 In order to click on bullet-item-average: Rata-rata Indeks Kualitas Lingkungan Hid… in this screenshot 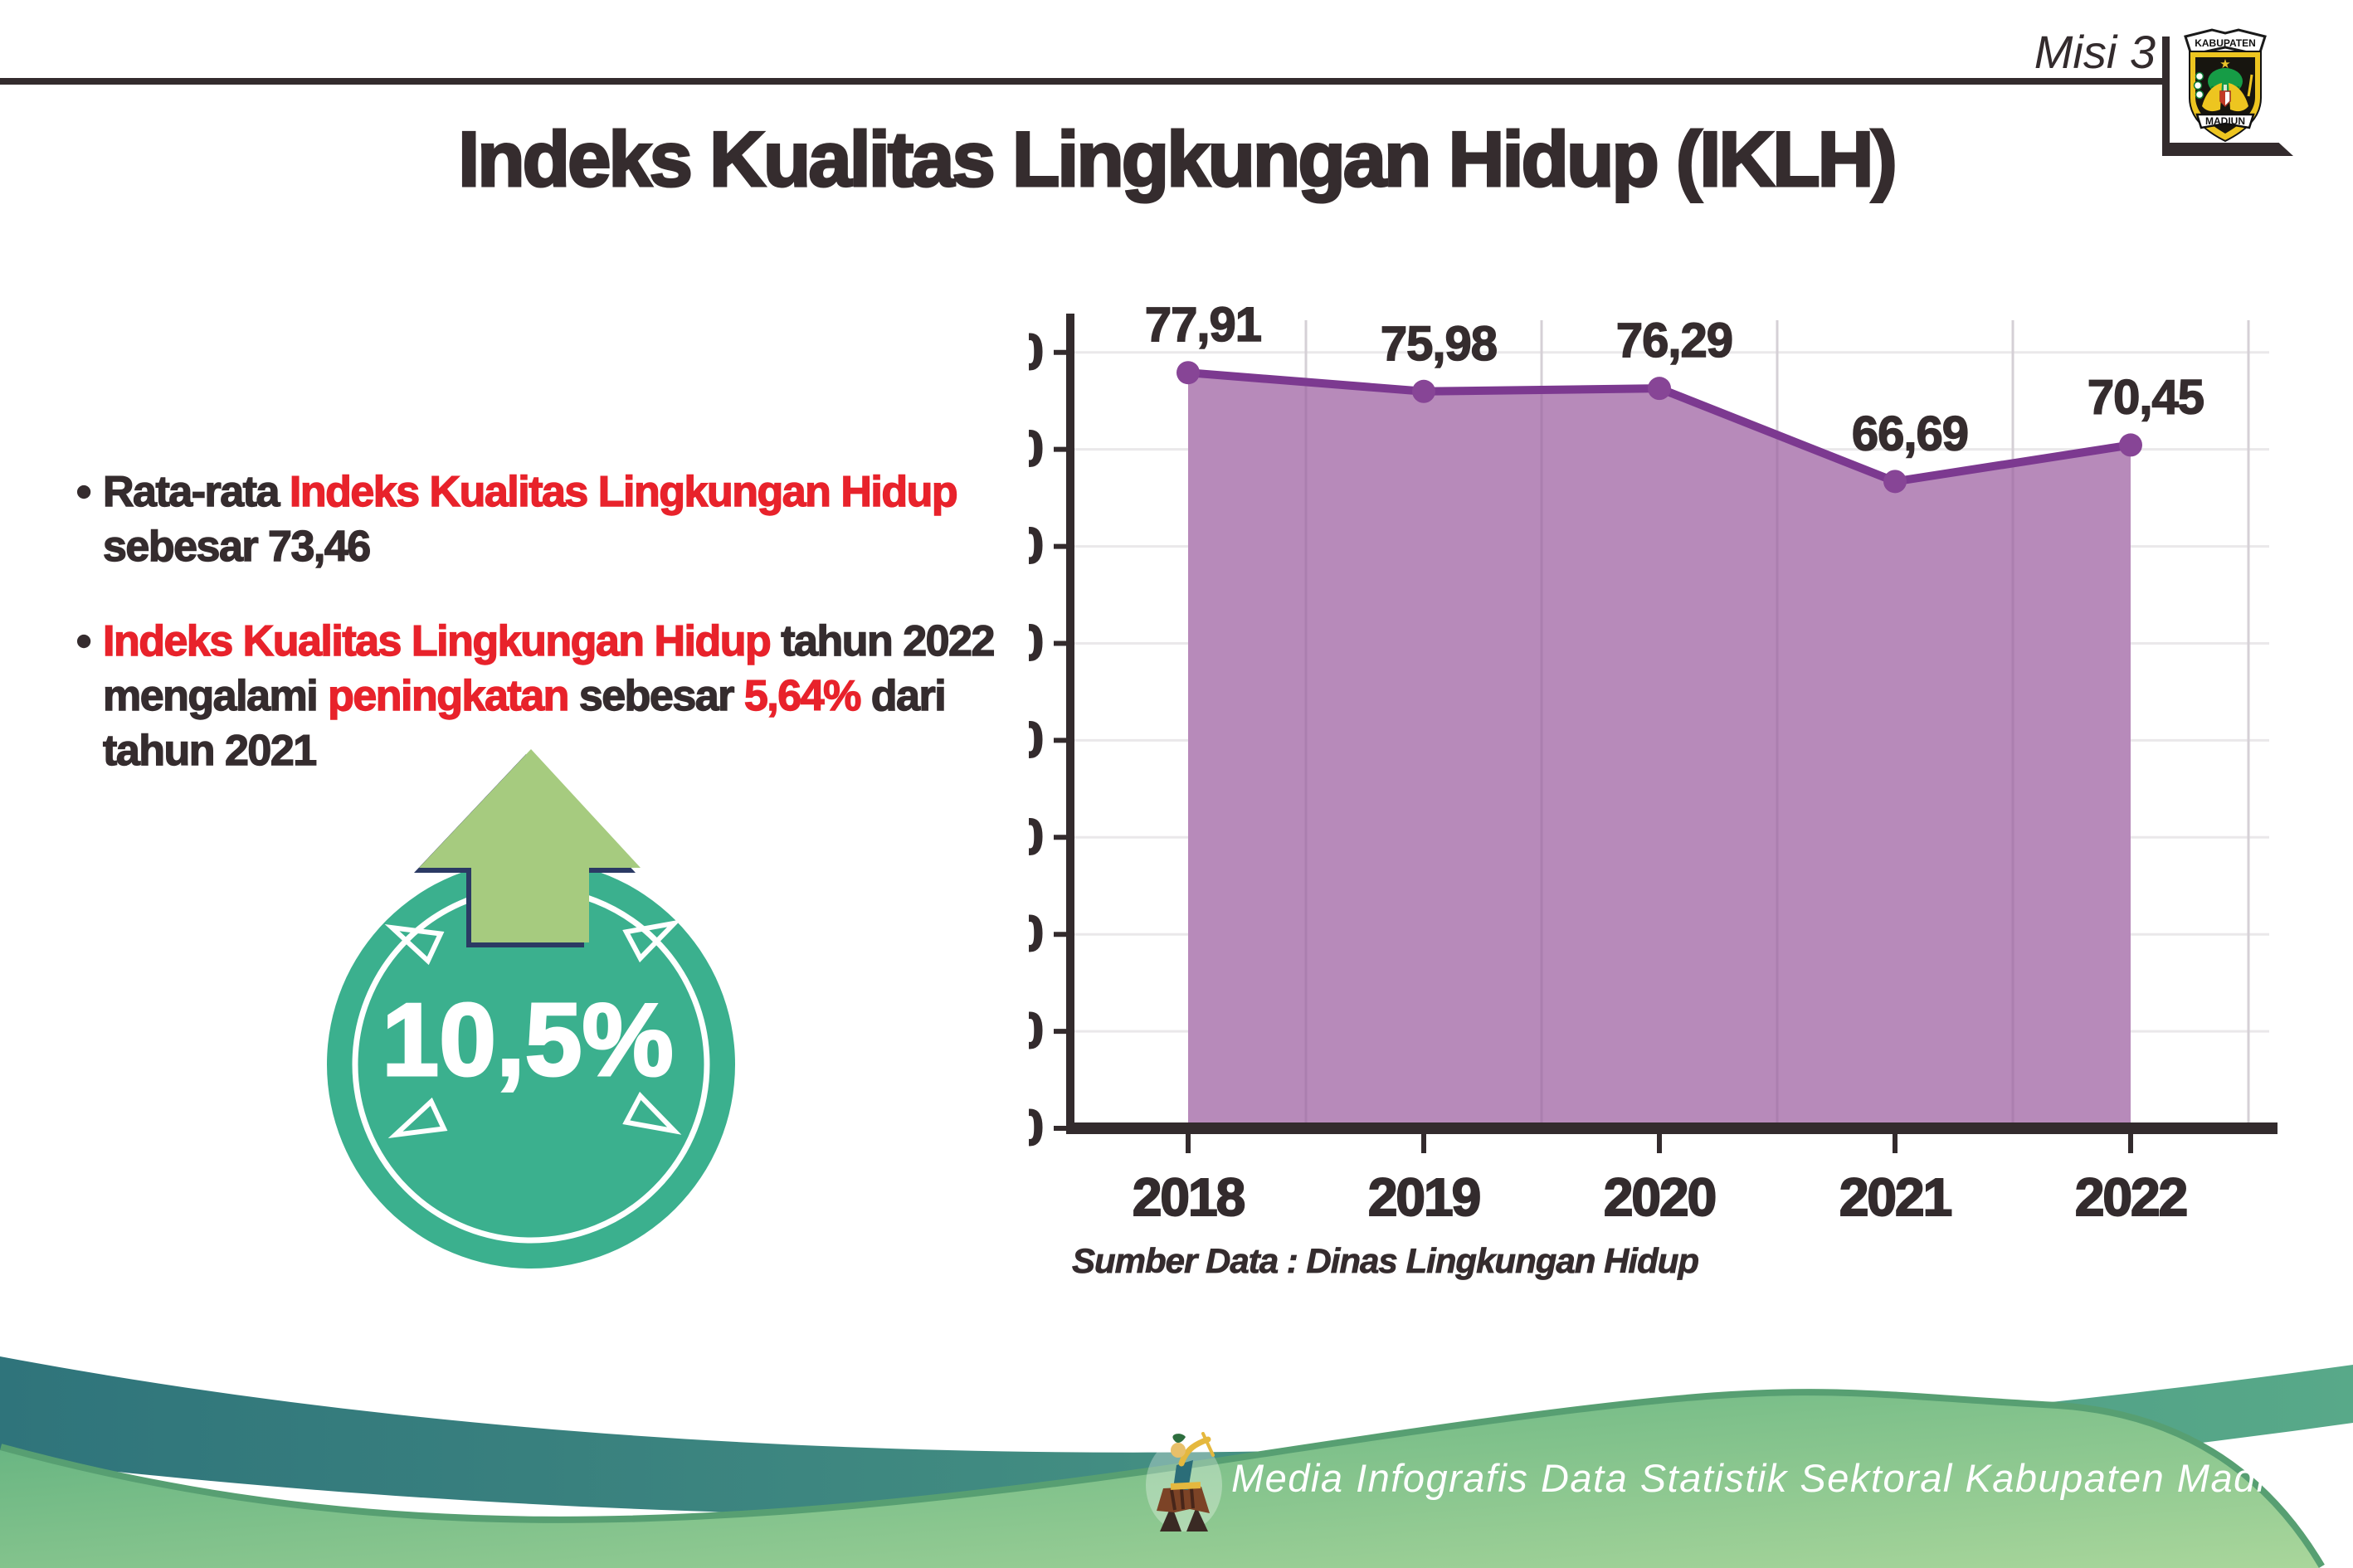, I will do `click(557, 519)`.